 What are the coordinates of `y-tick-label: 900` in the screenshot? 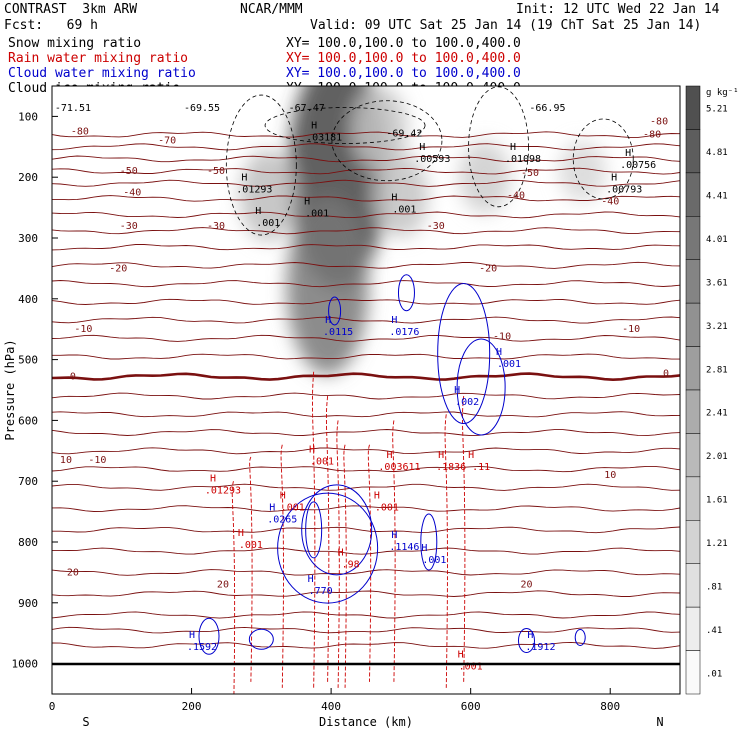 It's located at (28, 603).